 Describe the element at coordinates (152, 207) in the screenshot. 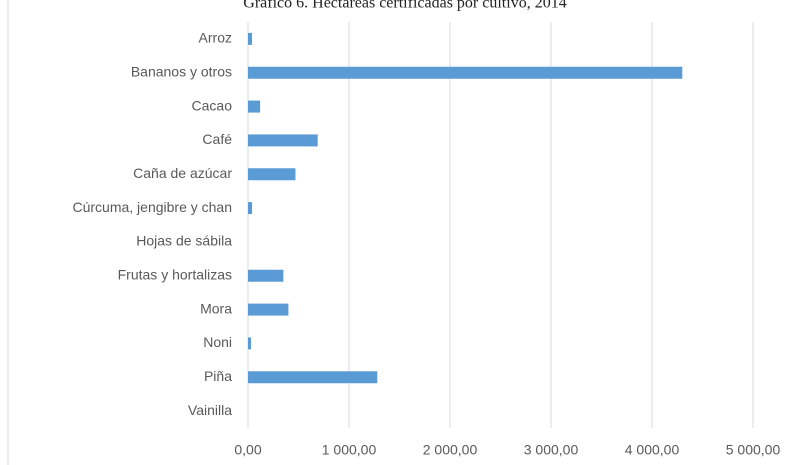

I see `y-tick-label: Cúrcuma, jengibre y chan` at that location.